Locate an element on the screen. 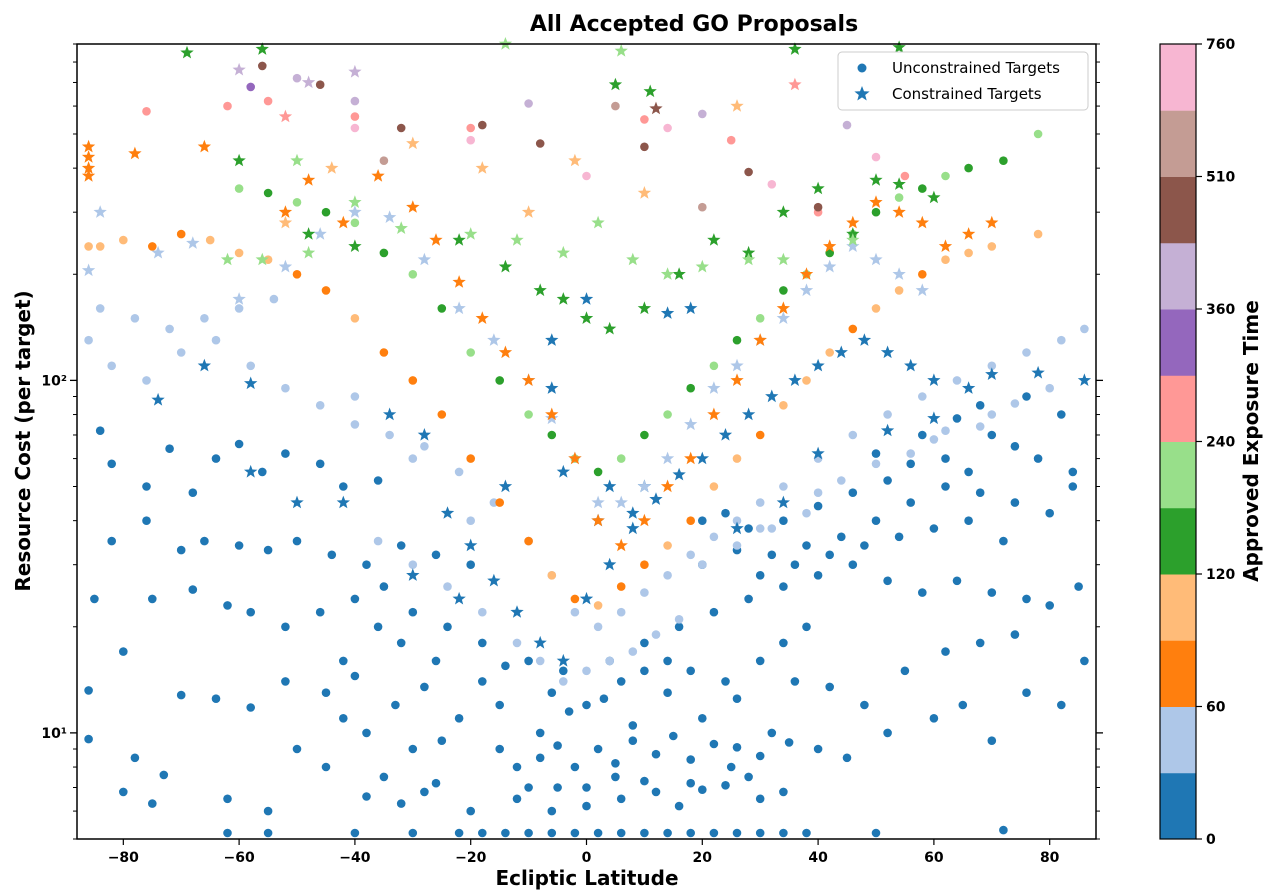 The height and width of the screenshot is (890, 1268). y-axis-label: Resource Cost (per target) is located at coordinates (23, 440).